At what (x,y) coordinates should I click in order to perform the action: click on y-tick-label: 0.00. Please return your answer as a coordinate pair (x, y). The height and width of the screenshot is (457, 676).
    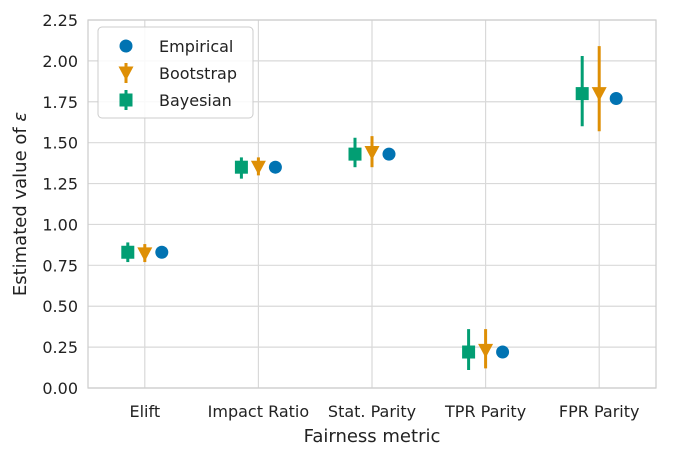
    Looking at the image, I should click on (60, 388).